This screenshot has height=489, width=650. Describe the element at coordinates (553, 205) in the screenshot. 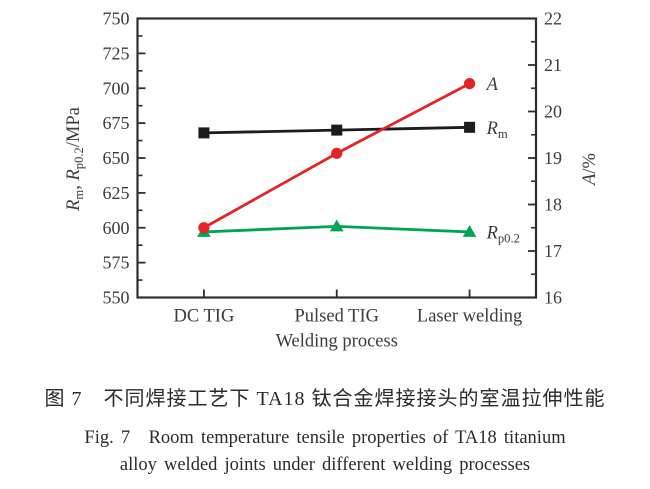

I see `right-tick-label: 18` at that location.